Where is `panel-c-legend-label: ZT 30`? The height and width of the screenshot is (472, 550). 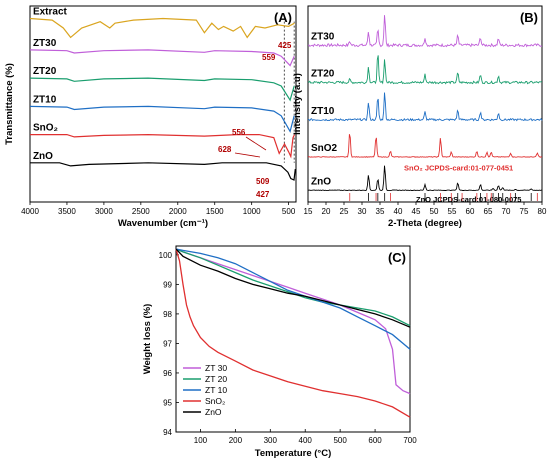 panel-c-legend-label: ZT 30 is located at coordinates (216, 368).